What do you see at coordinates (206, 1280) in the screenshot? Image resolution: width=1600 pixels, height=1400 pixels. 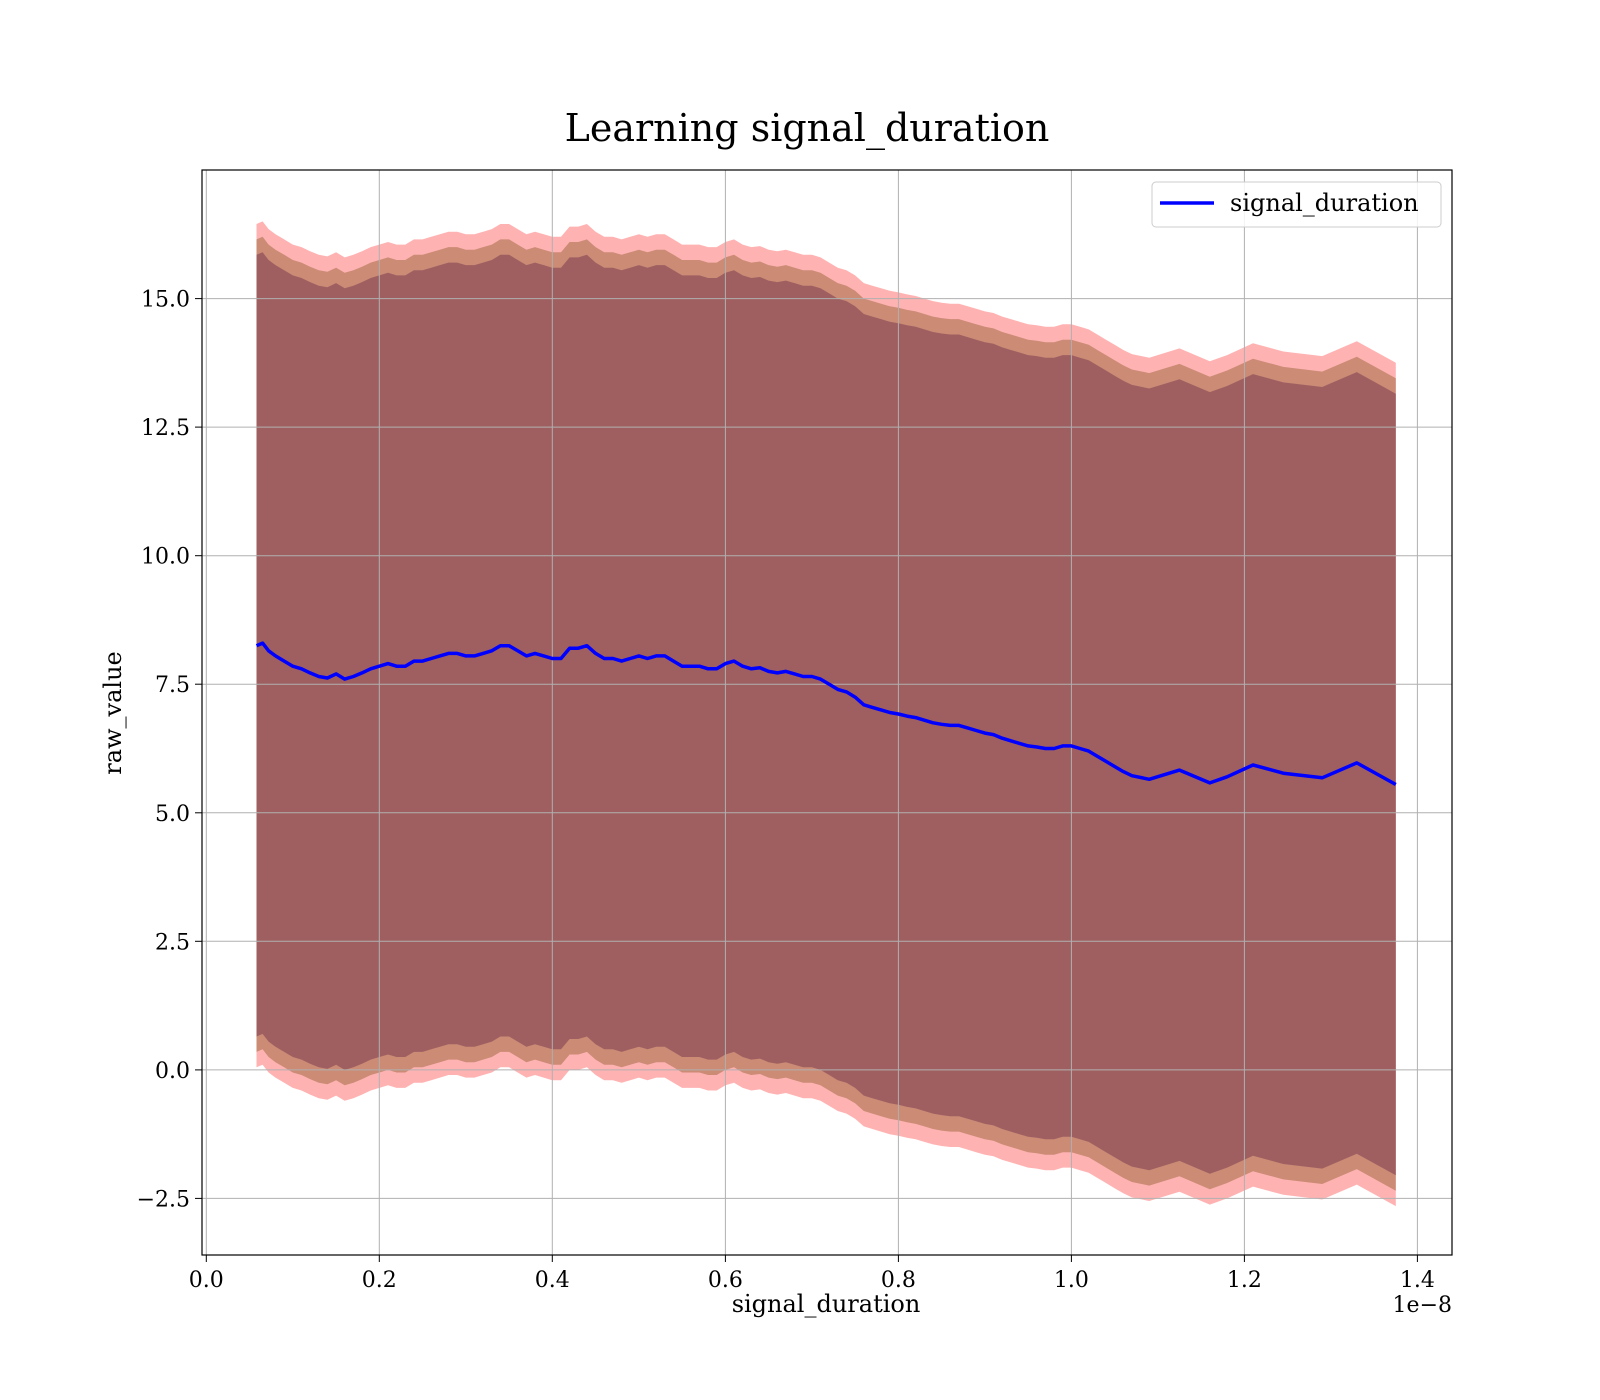 I see `x-tick-label-0-0: 0.0` at bounding box center [206, 1280].